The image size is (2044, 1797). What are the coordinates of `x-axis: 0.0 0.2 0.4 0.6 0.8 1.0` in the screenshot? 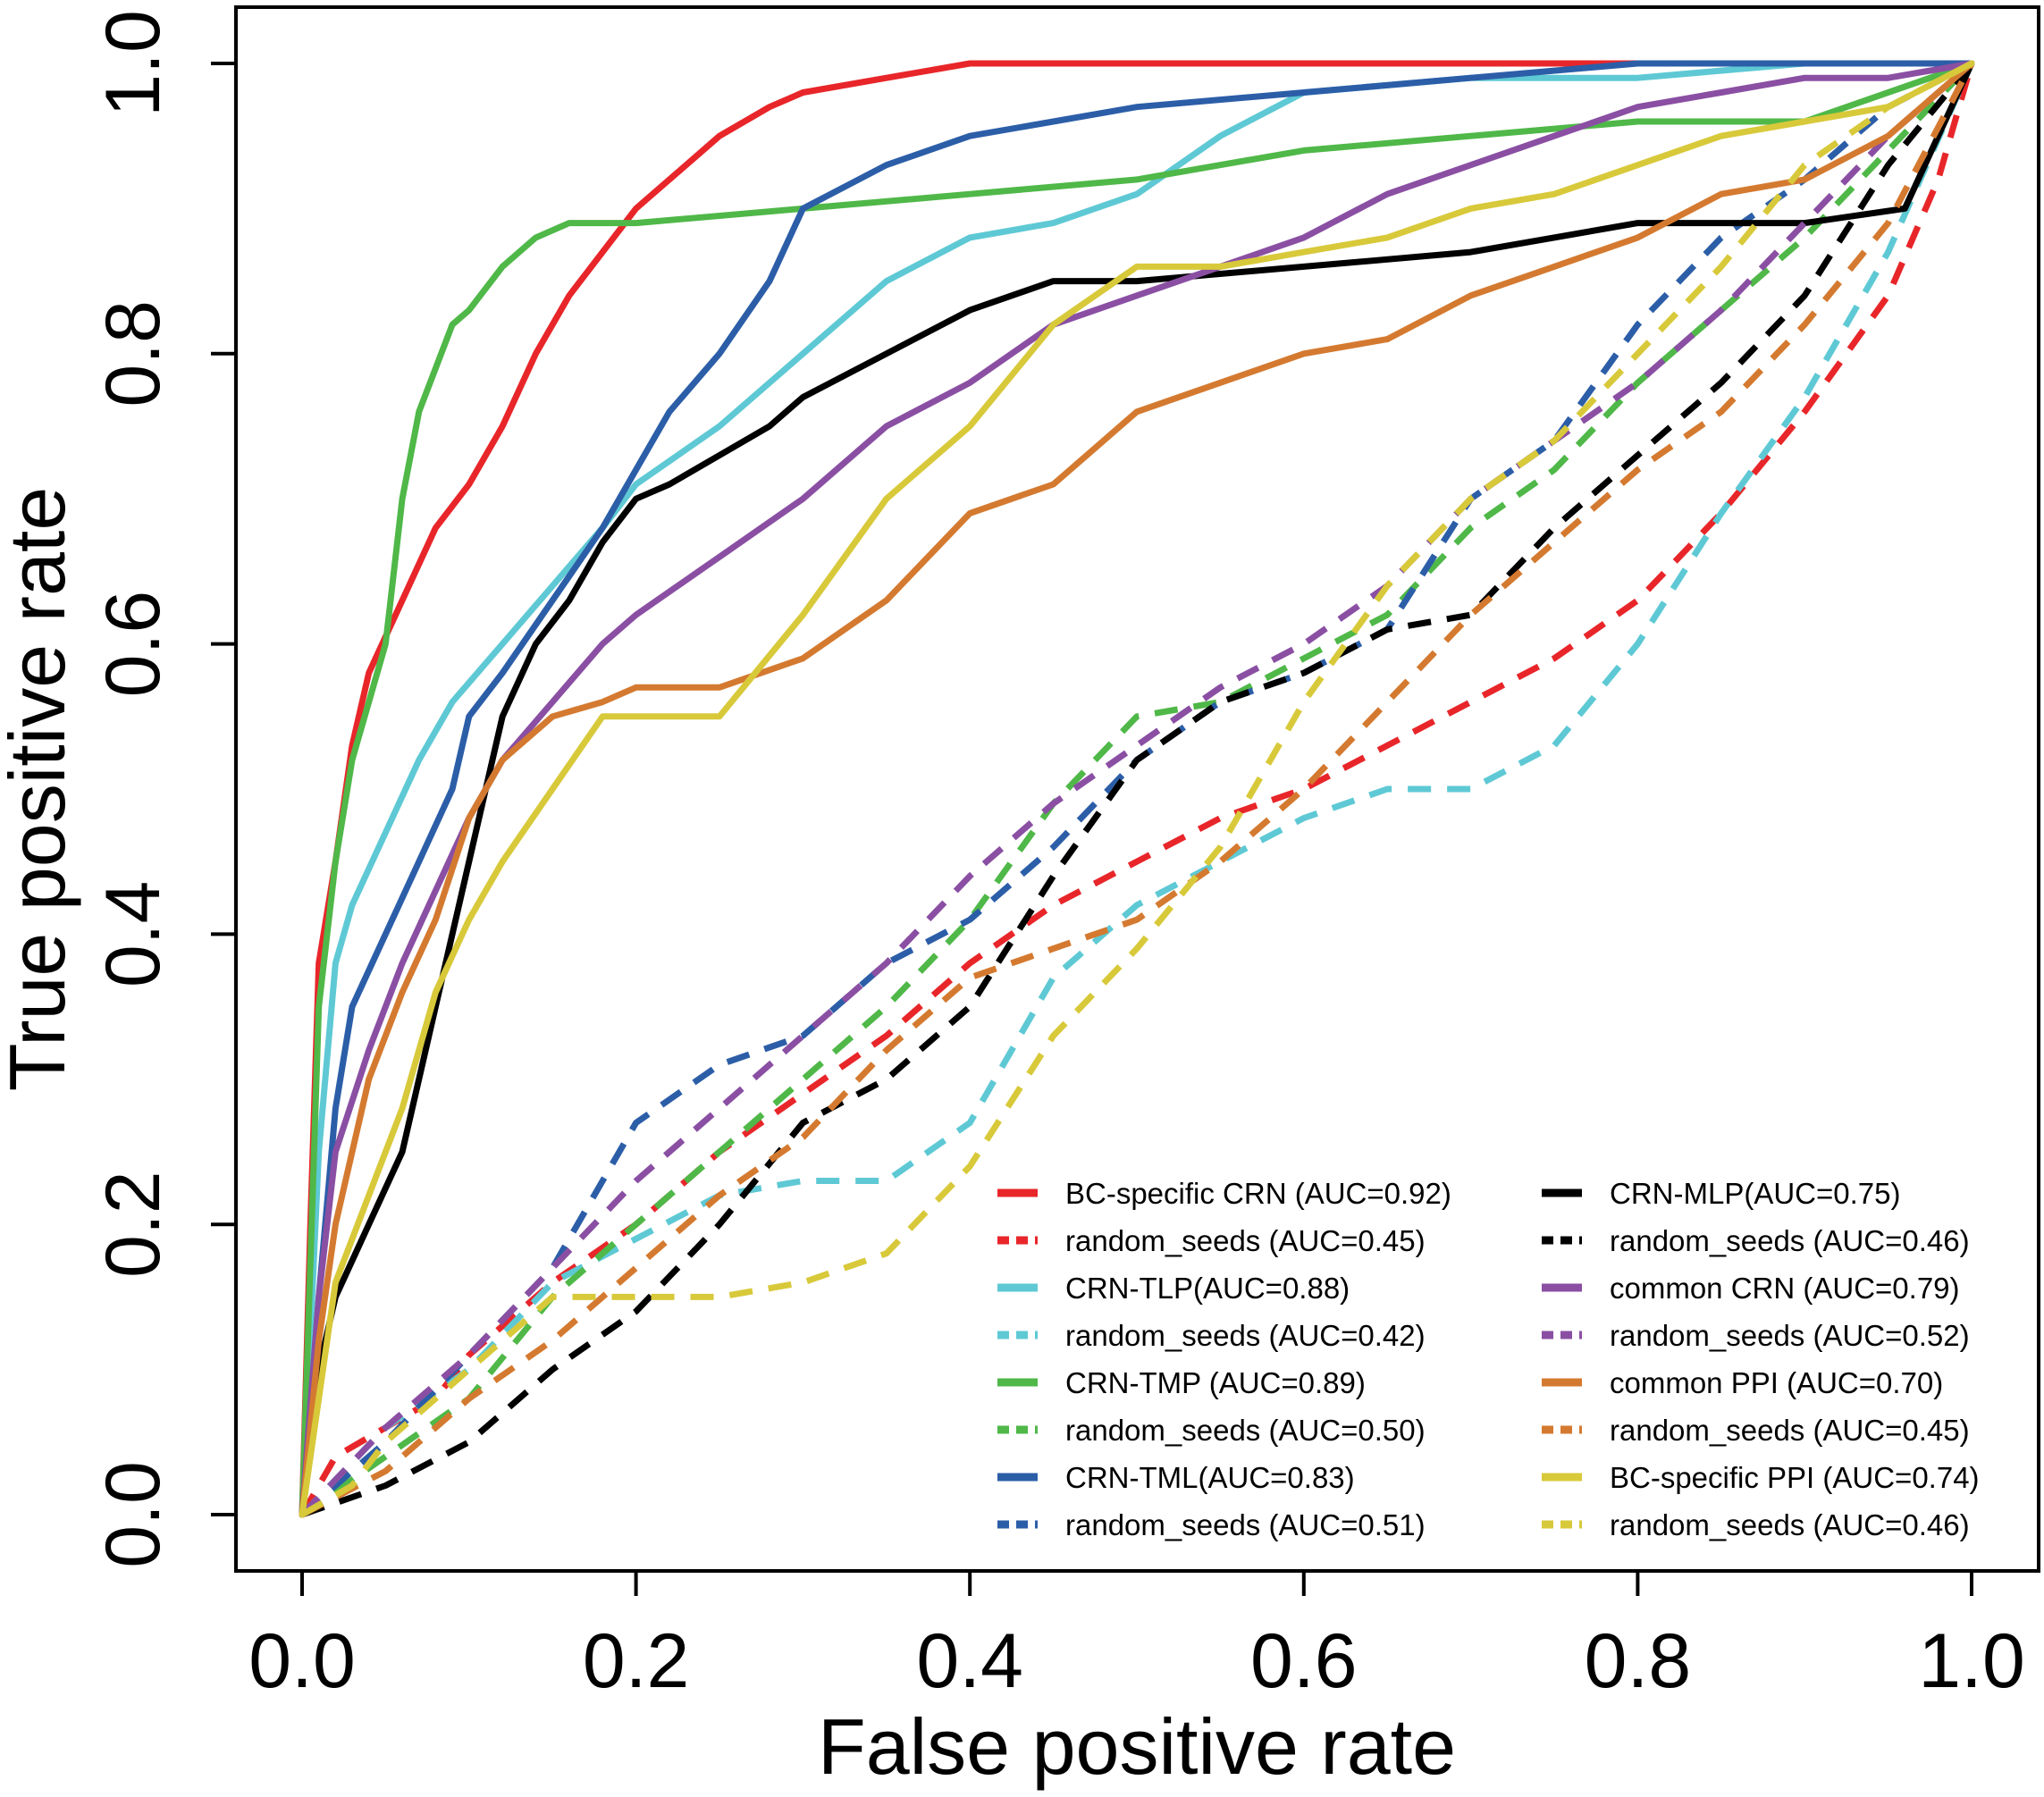 It's located at (1136, 1636).